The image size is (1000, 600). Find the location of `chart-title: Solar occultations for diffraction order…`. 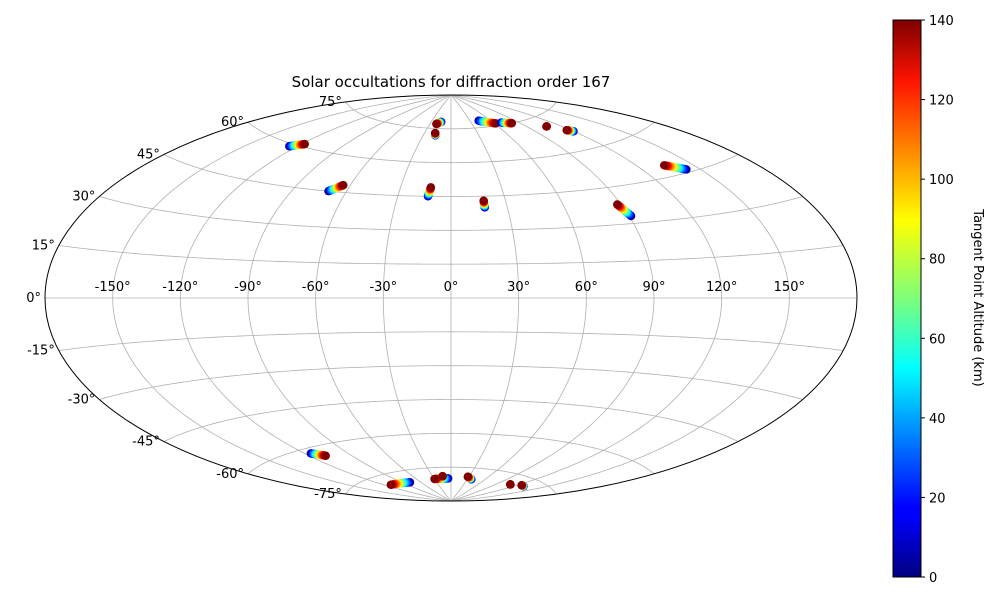

chart-title: Solar occultations for diffraction order… is located at coordinates (451, 82).